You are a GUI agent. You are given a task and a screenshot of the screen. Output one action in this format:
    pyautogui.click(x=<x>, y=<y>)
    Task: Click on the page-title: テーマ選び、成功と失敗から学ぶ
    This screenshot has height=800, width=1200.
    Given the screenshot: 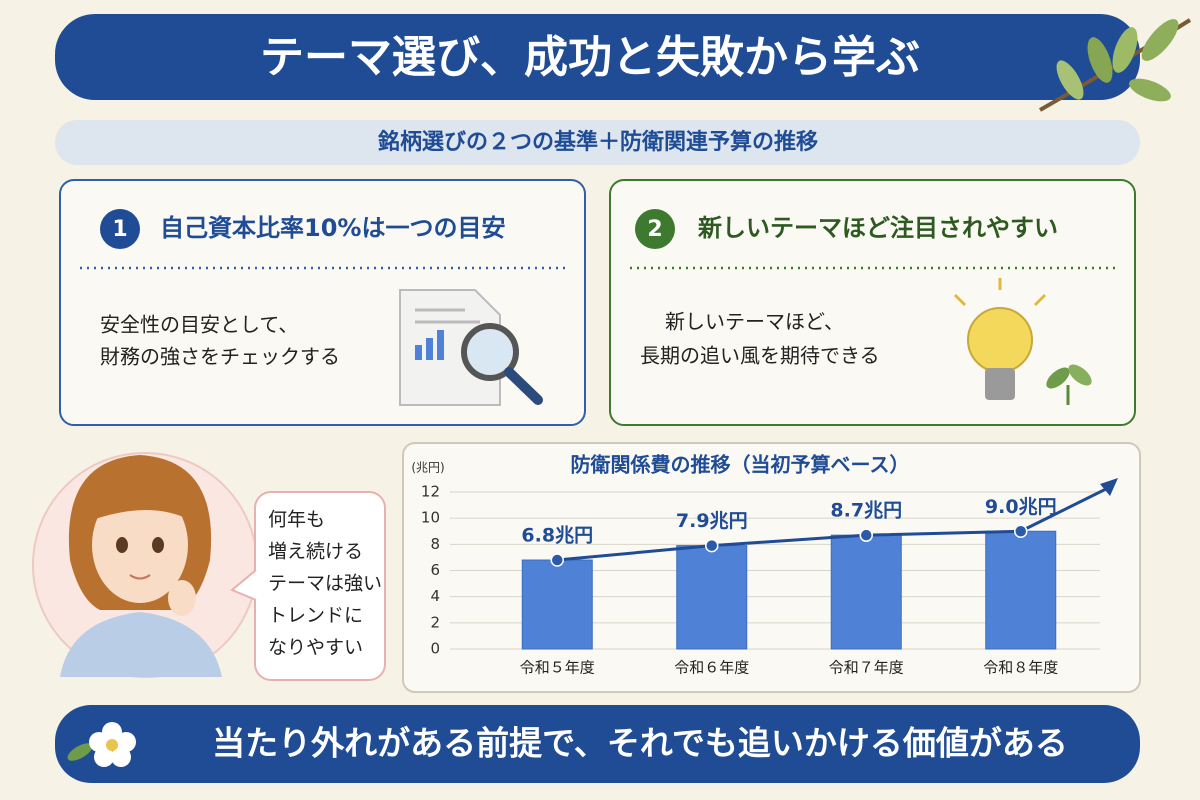 What is the action you would take?
    pyautogui.click(x=590, y=57)
    